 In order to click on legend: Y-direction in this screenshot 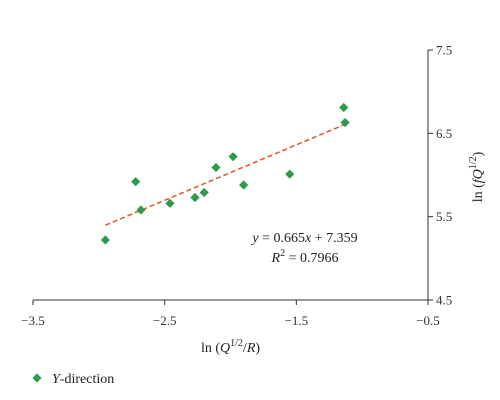, I will do `click(73, 379)`.